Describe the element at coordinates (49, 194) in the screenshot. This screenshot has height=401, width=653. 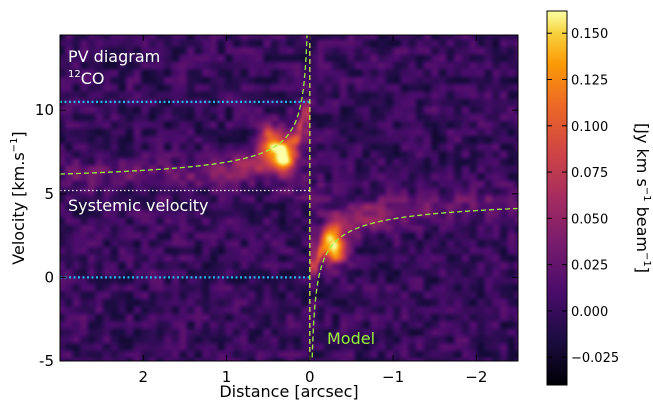
I see `y-tick-label: 5` at that location.